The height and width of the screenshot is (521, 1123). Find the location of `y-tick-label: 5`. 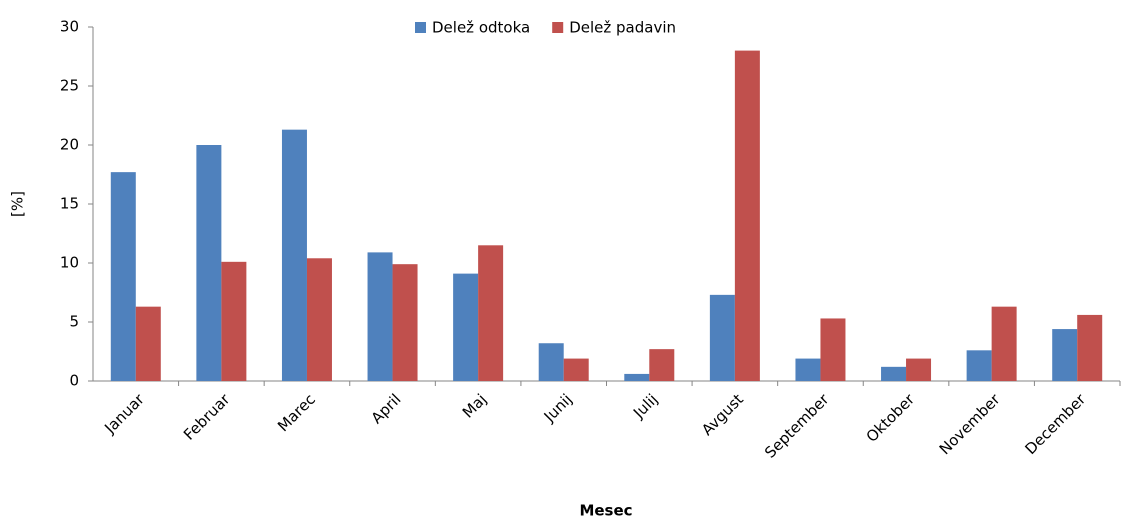

y-tick-label: 5 is located at coordinates (74, 322).